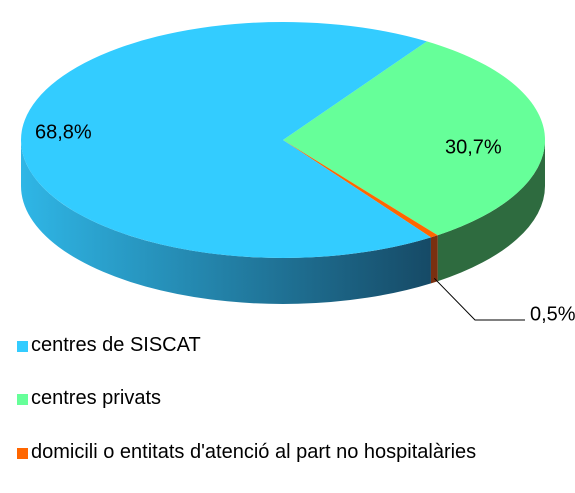  Describe the element at coordinates (116, 345) in the screenshot. I see `legend-label: centres de SISCAT` at that location.